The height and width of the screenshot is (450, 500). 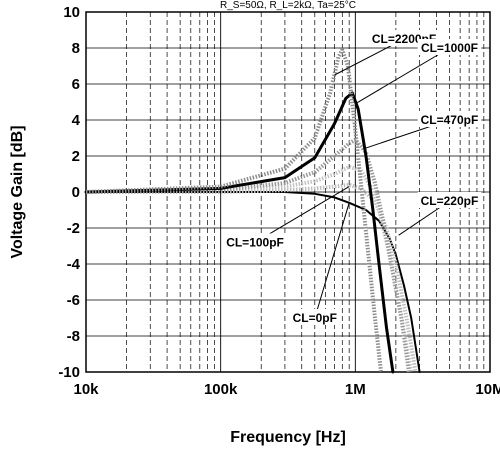 I want to click on y-axis-label: Voltage Gain [dB], so click(x=17, y=191).